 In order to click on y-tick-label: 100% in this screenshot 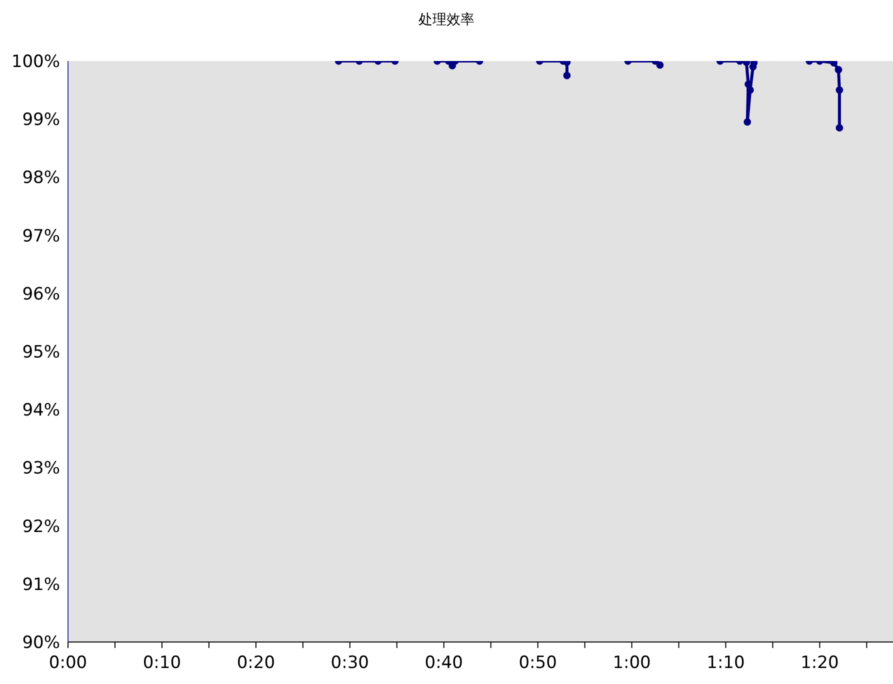, I will do `click(35, 62)`.